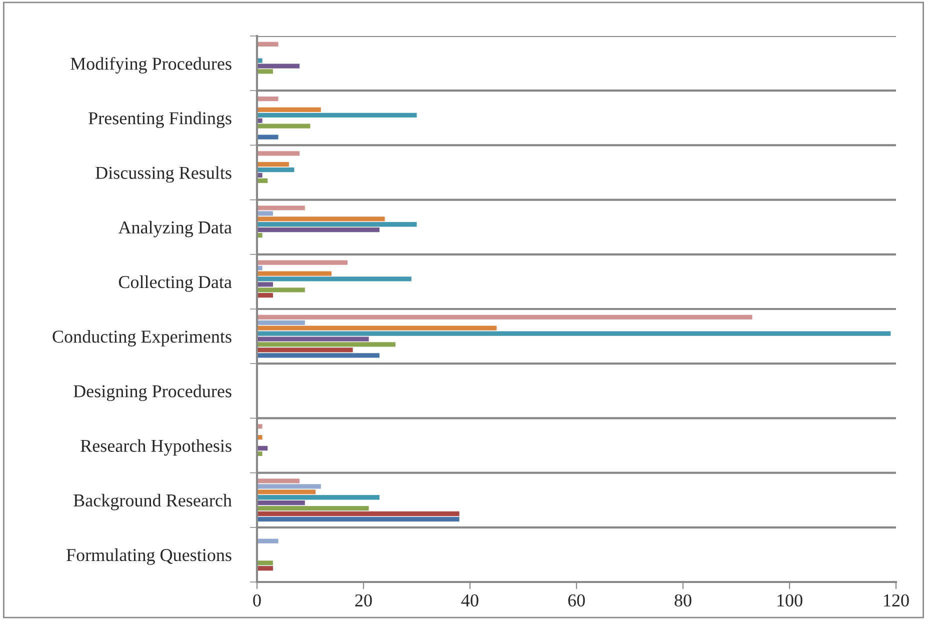 This screenshot has height=620, width=927. Describe the element at coordinates (257, 600) in the screenshot. I see `x-tick-label: 0` at that location.